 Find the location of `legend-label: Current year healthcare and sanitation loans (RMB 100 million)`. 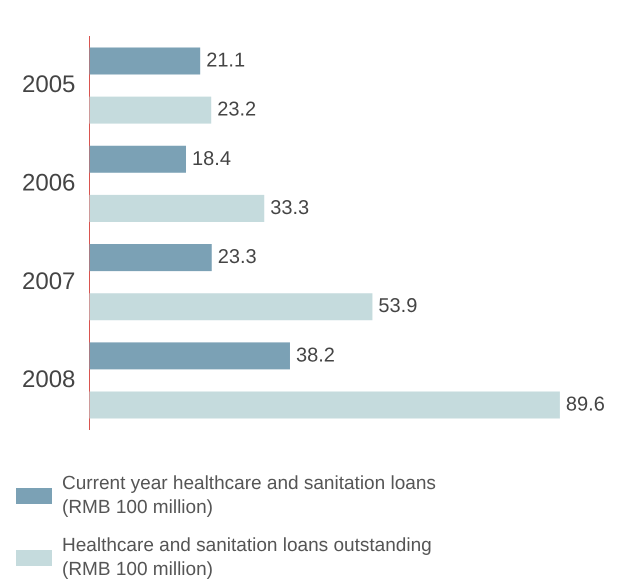

legend-label: Current year healthcare and sanitation loans (RMB 100 million) is located at coordinates (249, 496).